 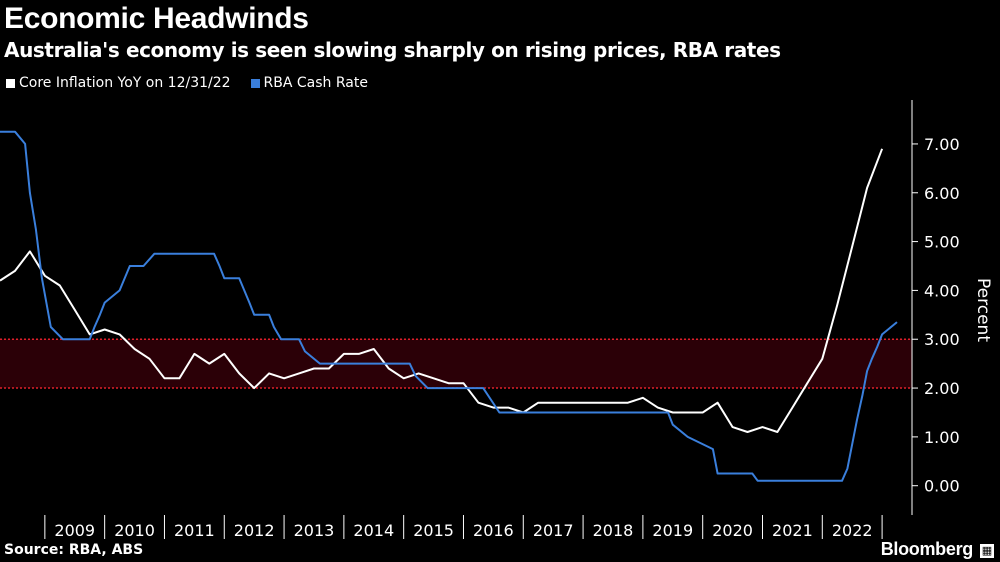 What do you see at coordinates (732, 530) in the screenshot?
I see `x-tick-label: 2020` at bounding box center [732, 530].